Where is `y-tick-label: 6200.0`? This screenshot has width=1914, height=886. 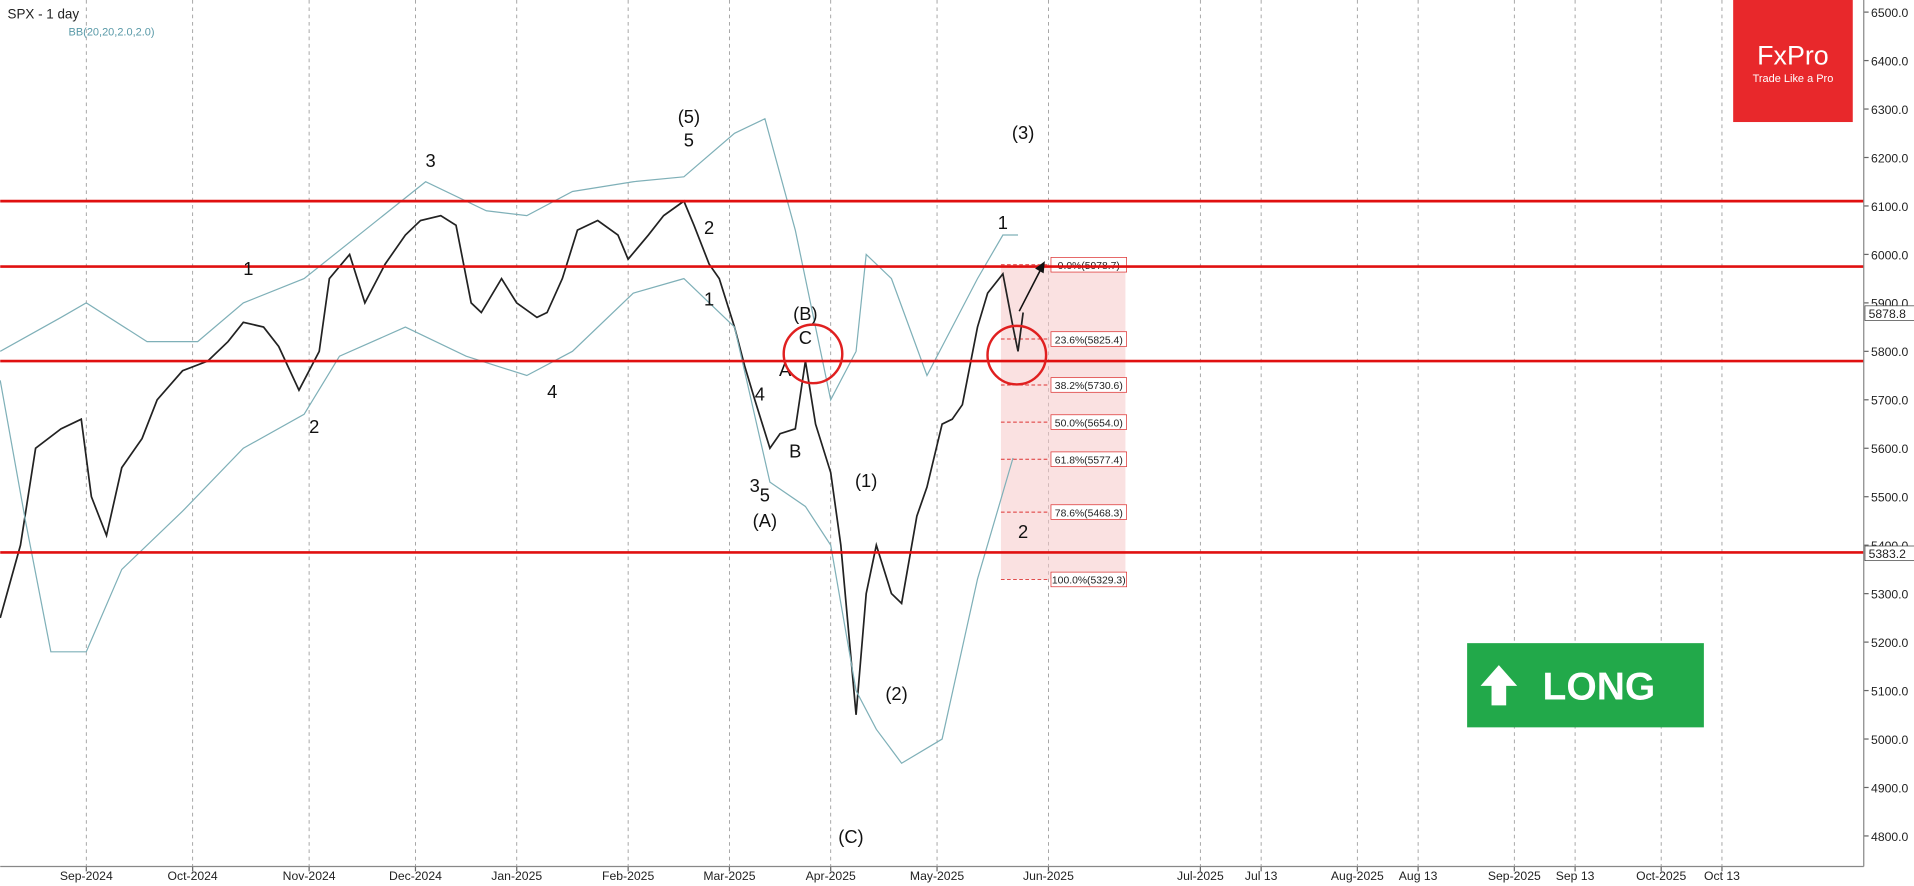
y-tick-label: 6200.0 is located at coordinates (1889, 158).